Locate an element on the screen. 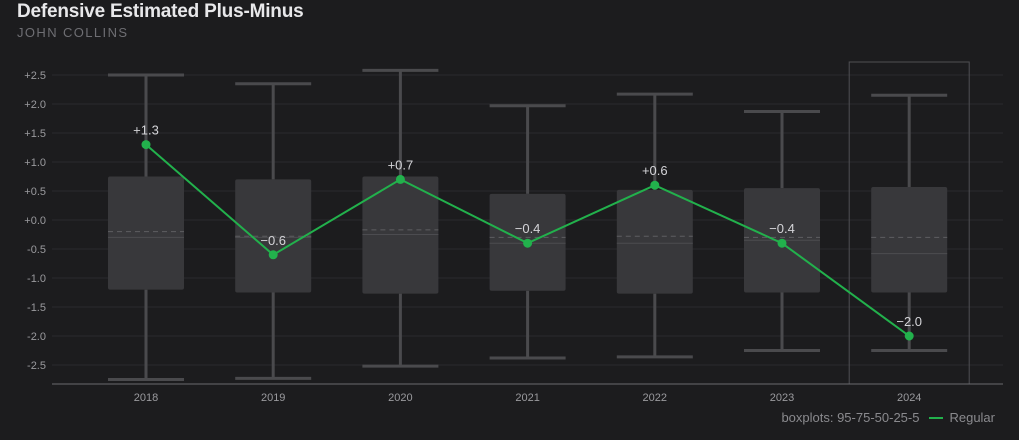 This screenshot has width=1019, height=440. y-tick-label: -1.0 is located at coordinates (36, 279).